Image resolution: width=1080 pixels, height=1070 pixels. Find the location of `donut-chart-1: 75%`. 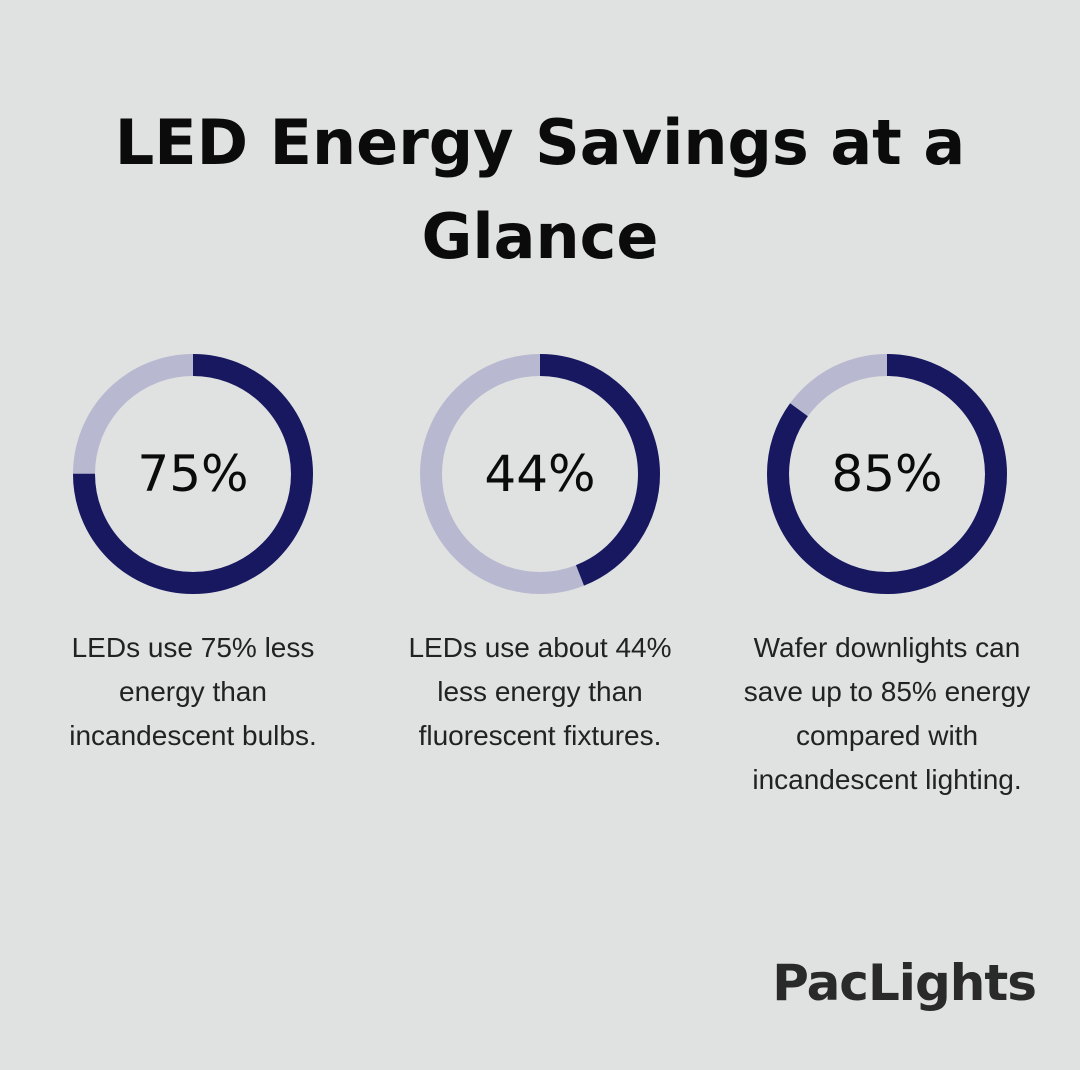

donut-chart-1: 75% is located at coordinates (193, 474).